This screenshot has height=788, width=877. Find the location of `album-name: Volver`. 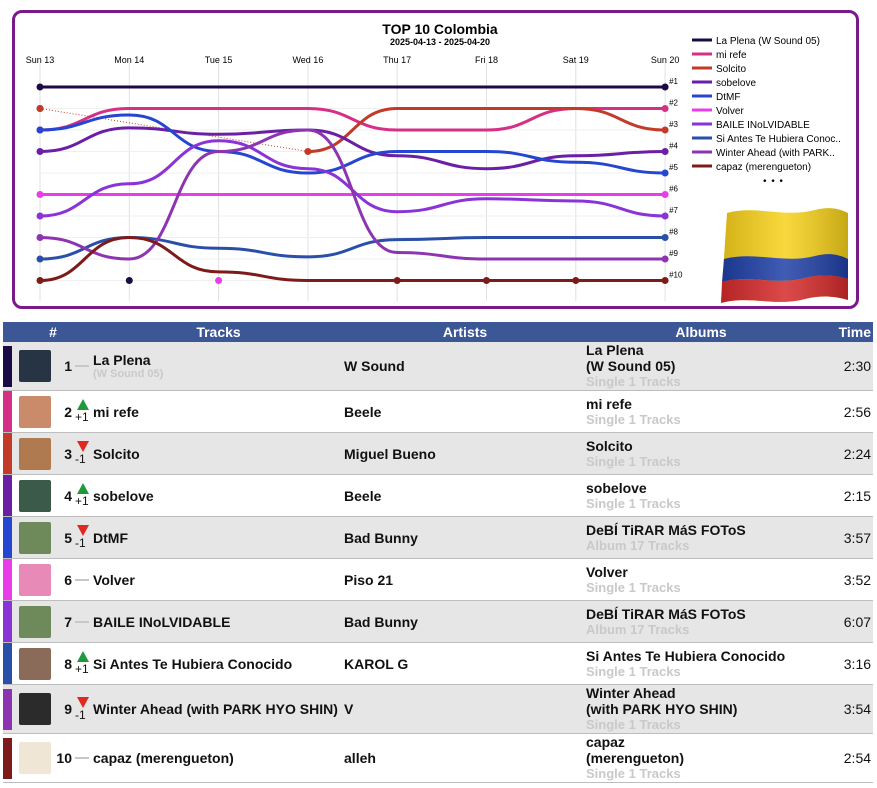

album-name: Volver is located at coordinates (607, 571).